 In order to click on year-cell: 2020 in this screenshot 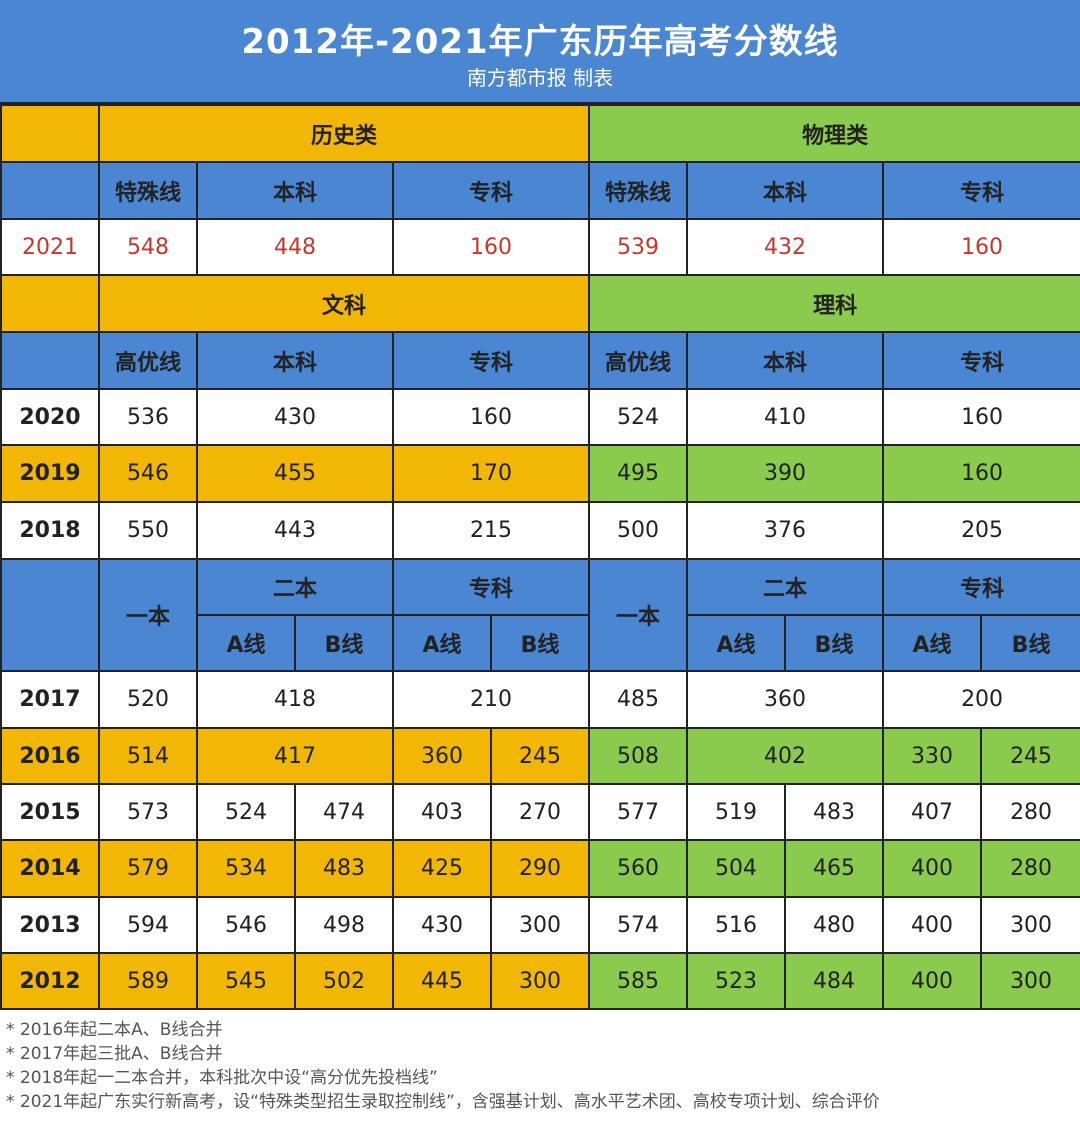, I will do `click(50, 417)`.